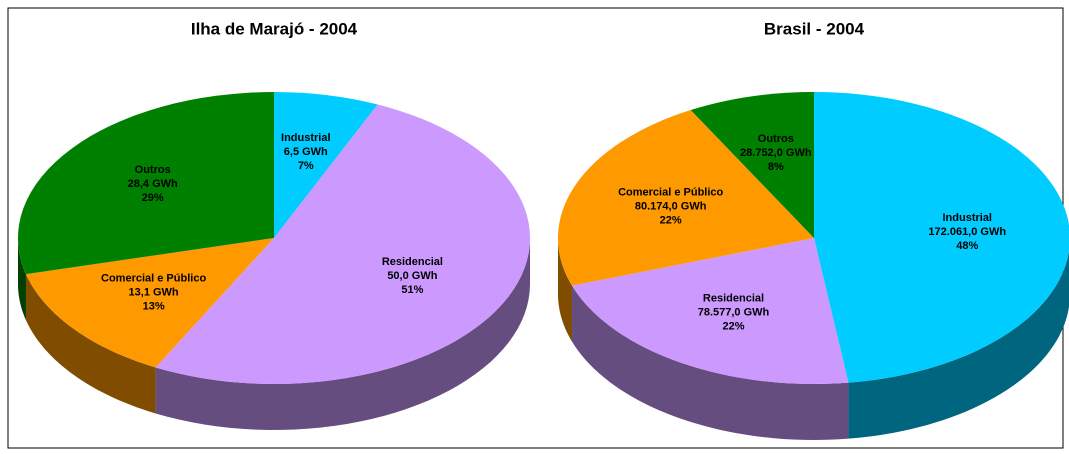 This screenshot has height=454, width=1069. Describe the element at coordinates (153, 184) in the screenshot. I see `value-label: 28,4 GWh` at that location.